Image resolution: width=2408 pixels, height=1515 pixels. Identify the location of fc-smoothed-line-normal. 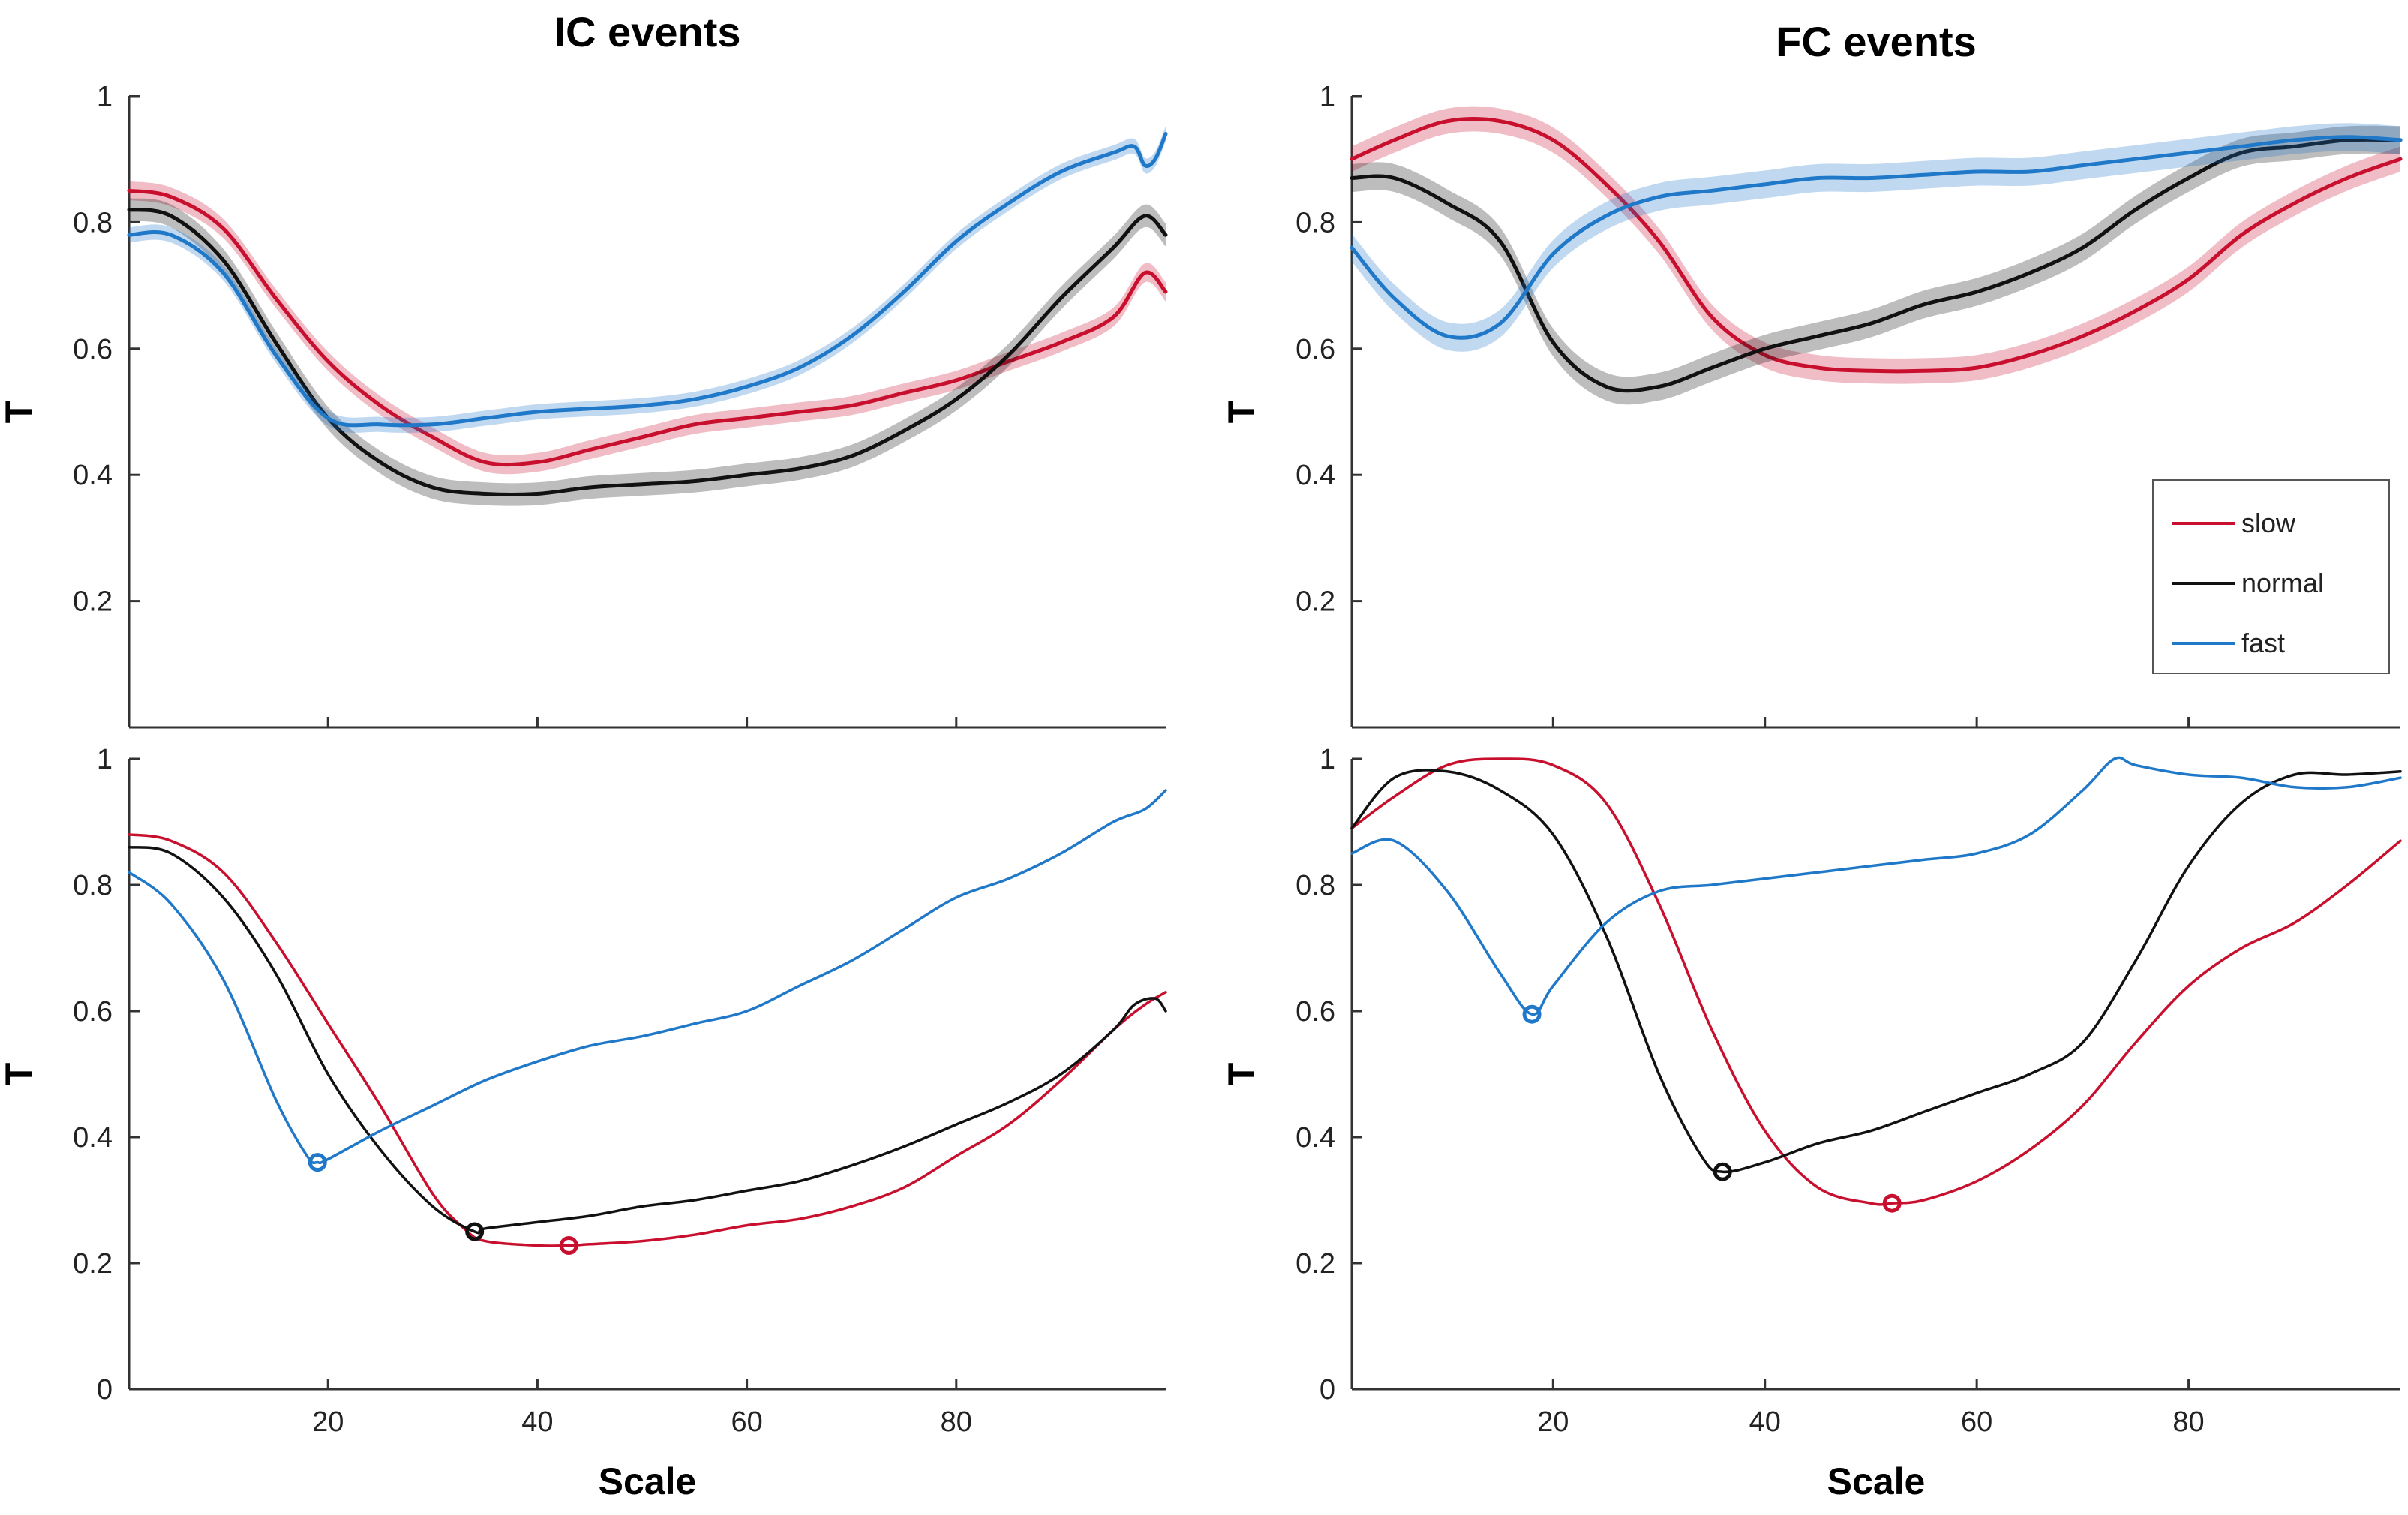
(1877, 265).